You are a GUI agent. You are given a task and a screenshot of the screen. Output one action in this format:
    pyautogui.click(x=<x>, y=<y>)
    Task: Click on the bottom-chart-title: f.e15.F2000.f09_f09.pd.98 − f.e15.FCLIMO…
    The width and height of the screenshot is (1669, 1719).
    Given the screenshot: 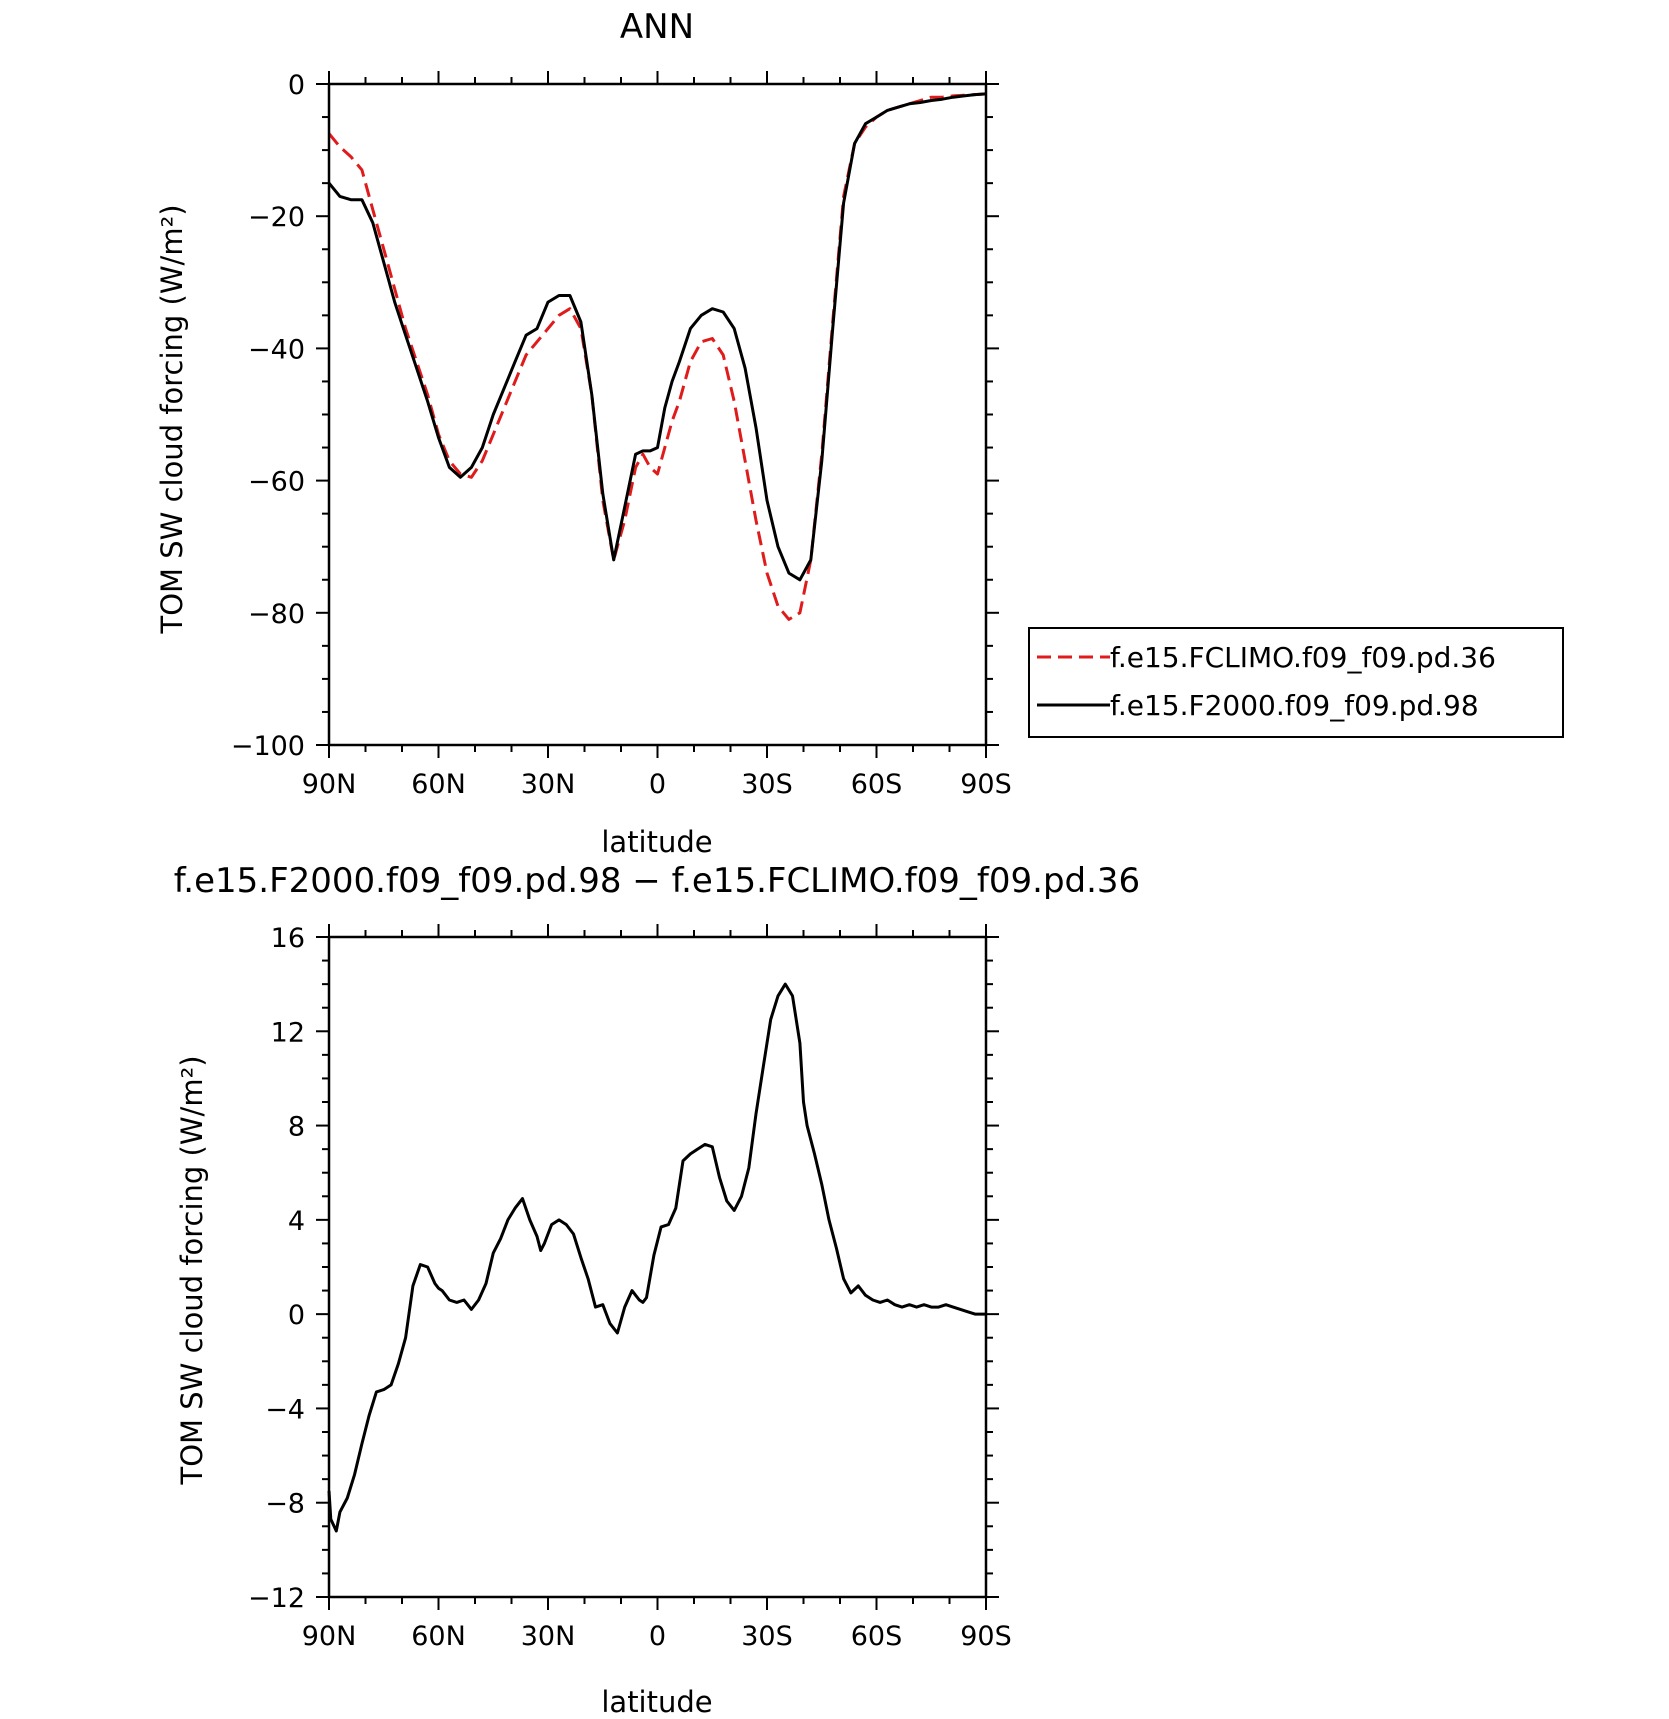 What is the action you would take?
    pyautogui.click(x=657, y=881)
    